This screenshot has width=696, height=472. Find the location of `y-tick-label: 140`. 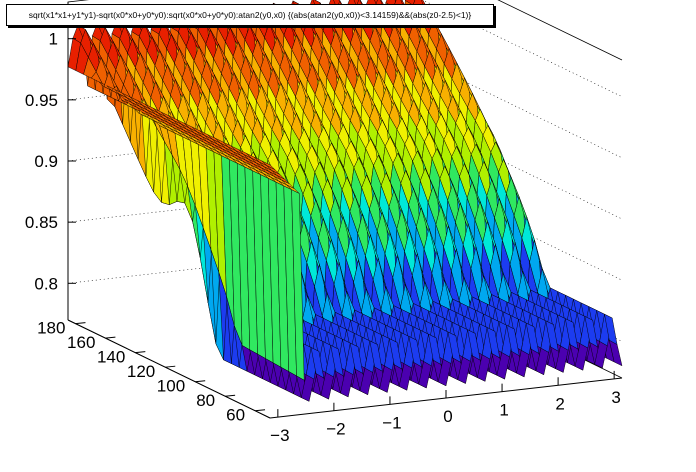

y-tick-label: 140 is located at coordinates (111, 357).